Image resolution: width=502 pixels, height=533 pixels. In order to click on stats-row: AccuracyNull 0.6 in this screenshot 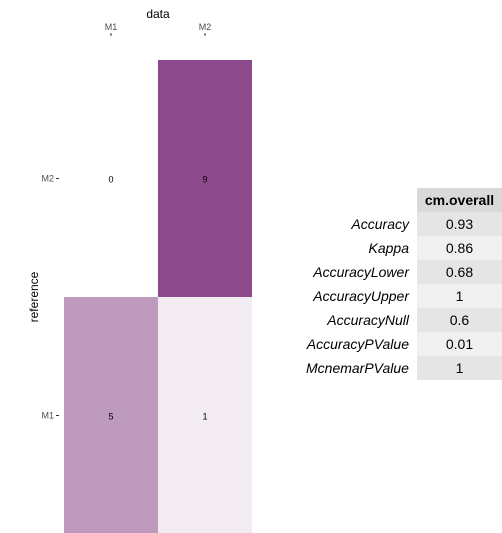, I will do `click(401, 320)`.